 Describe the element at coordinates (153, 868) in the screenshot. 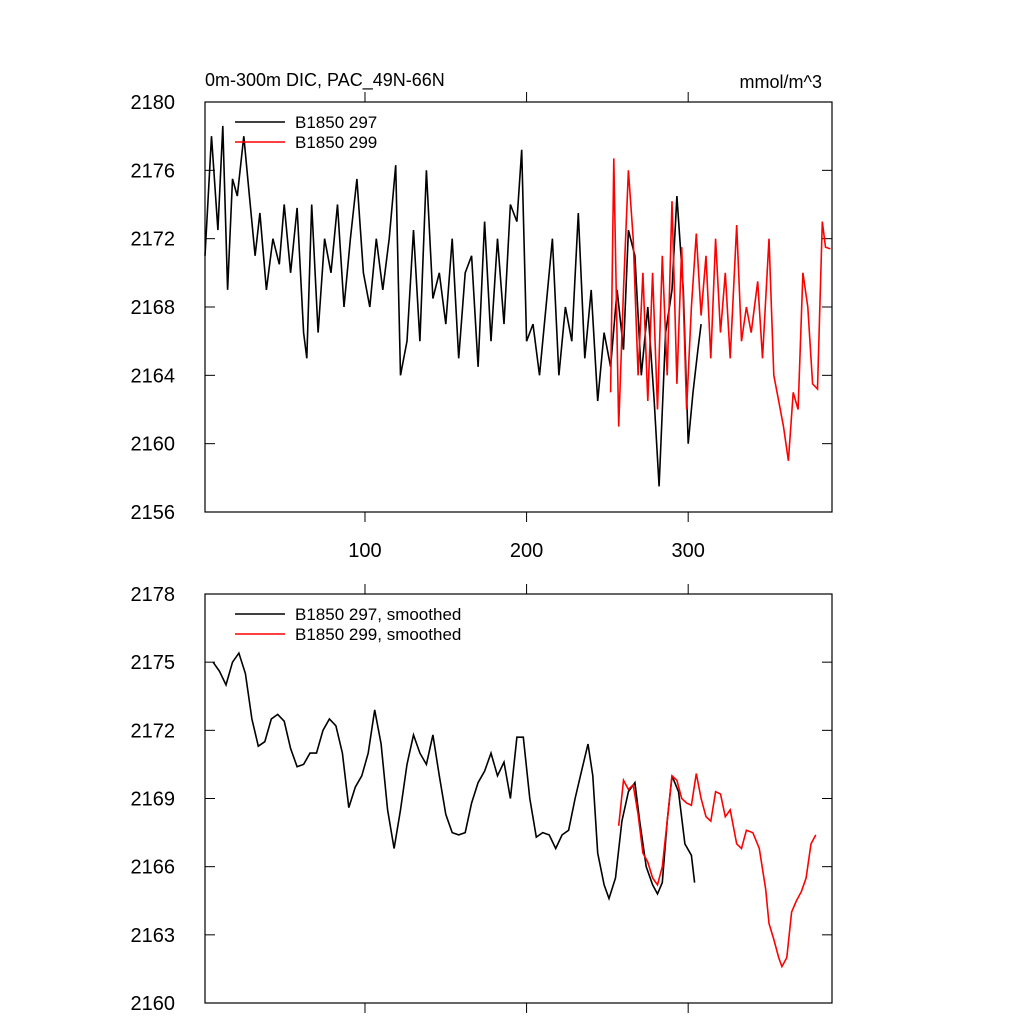

I see `y-tick-label: 2166` at that location.